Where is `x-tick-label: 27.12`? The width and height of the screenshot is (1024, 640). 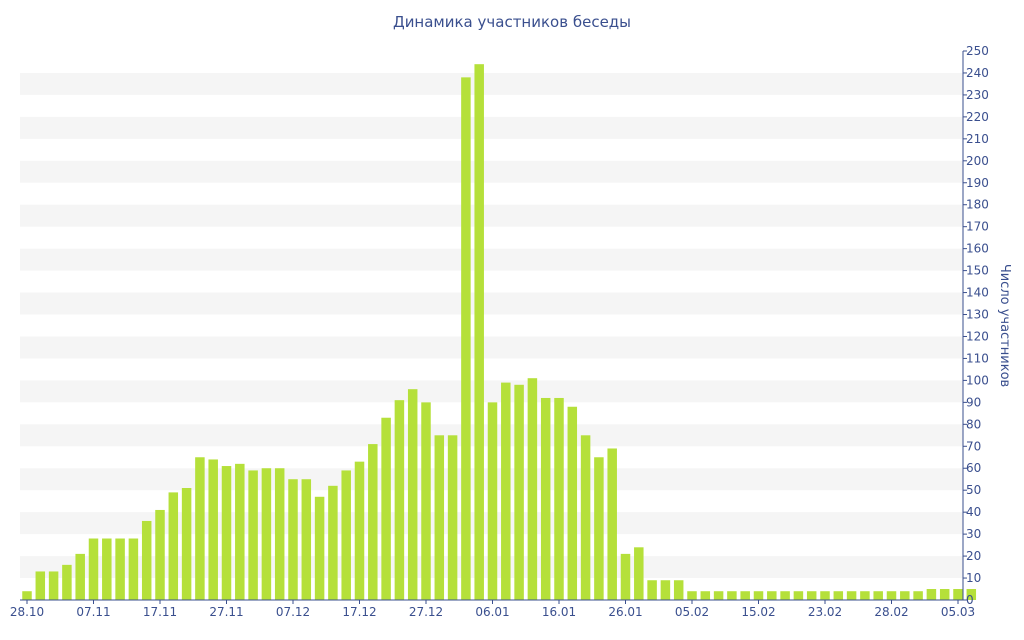 x-tick-label: 27.12 is located at coordinates (426, 612).